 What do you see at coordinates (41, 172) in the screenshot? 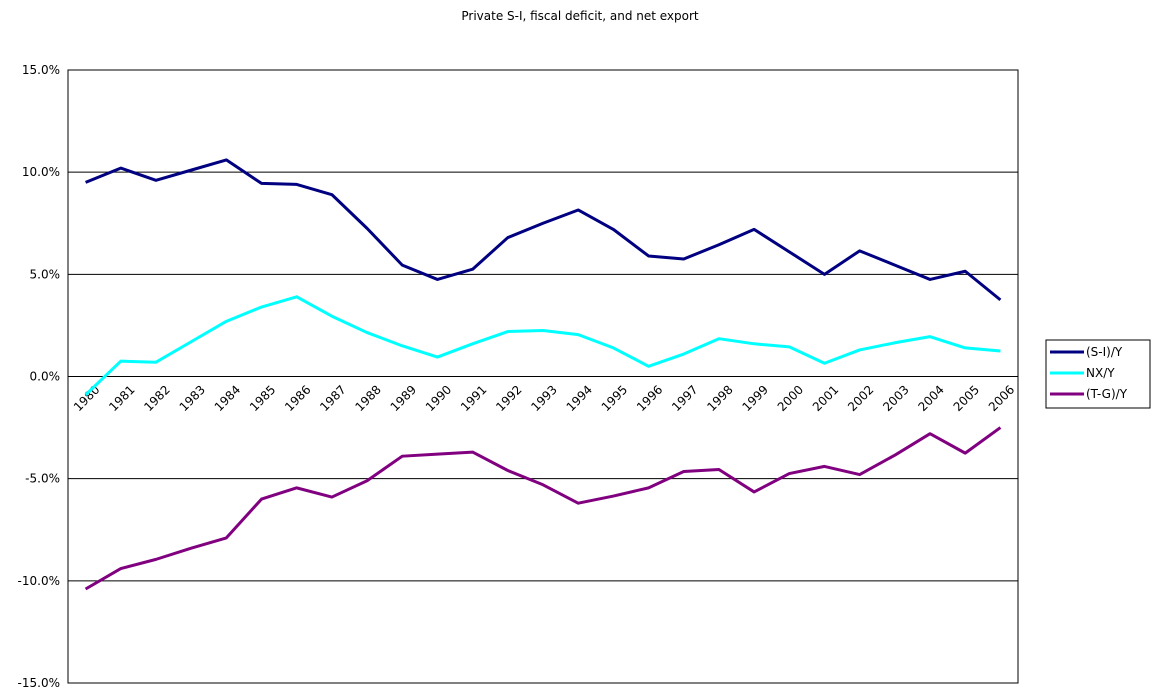
I see `y-tick-label: 10.0%` at bounding box center [41, 172].